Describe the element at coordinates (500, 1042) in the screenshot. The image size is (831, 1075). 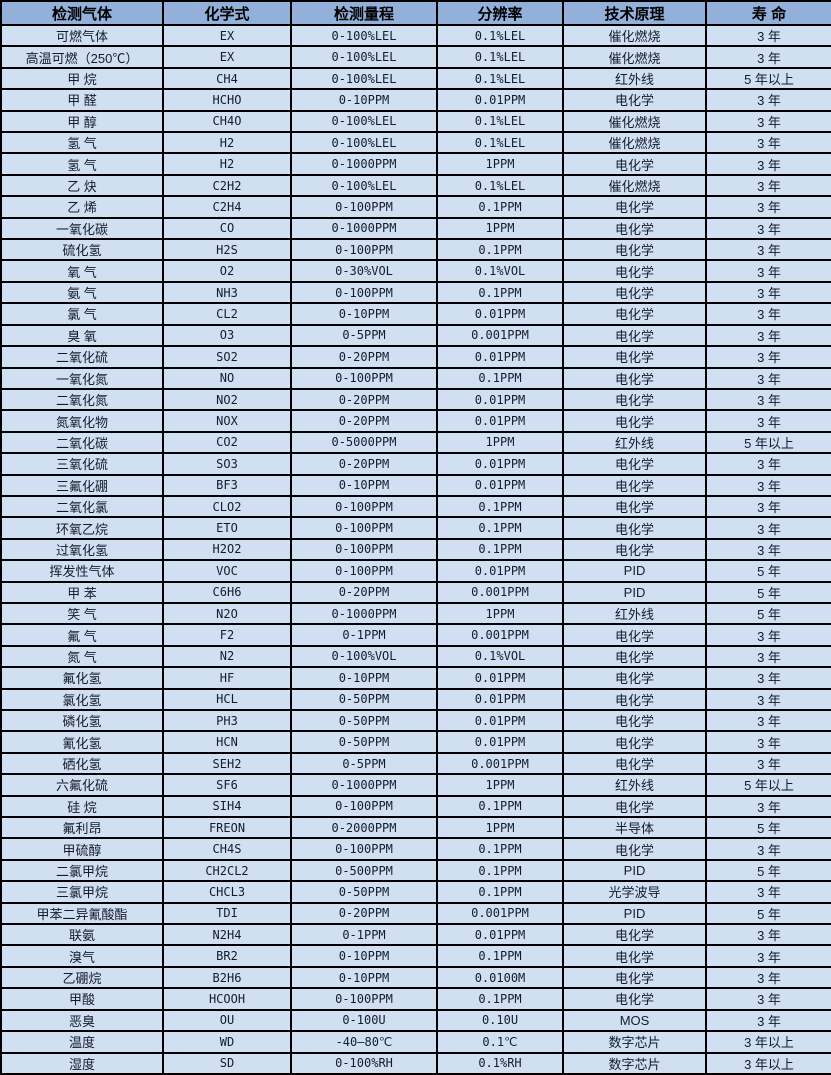
I see `cell-resolution: 0.1℃` at that location.